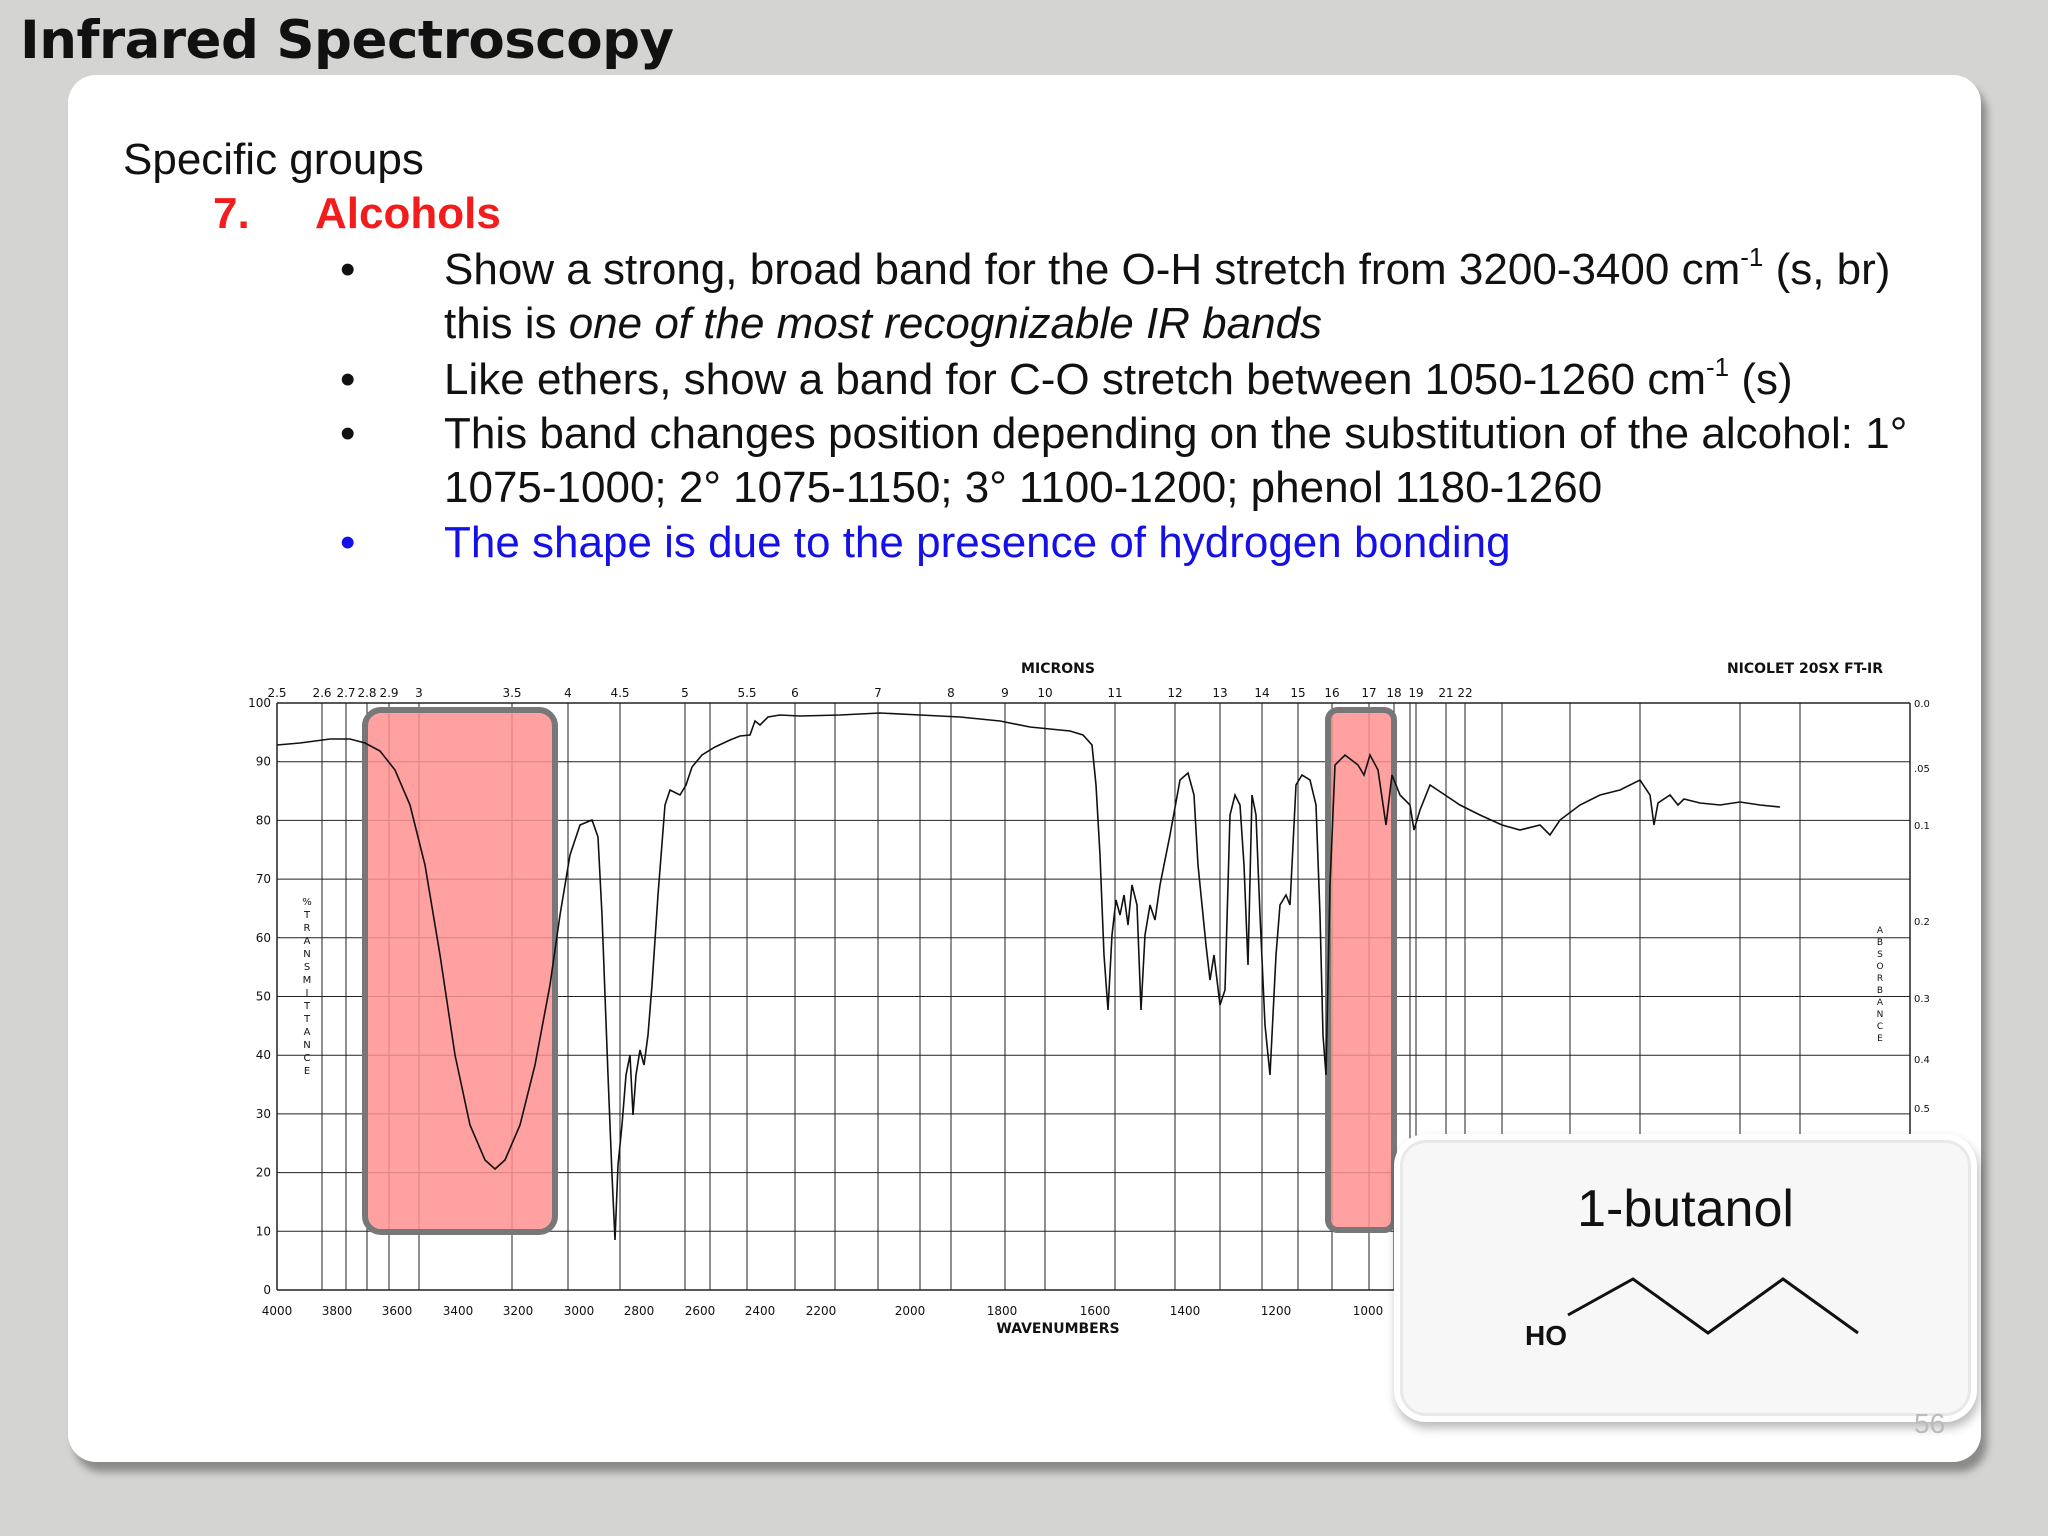 This screenshot has height=1536, width=2048. I want to click on absorbance-tick-label: .05, so click(1922, 769).